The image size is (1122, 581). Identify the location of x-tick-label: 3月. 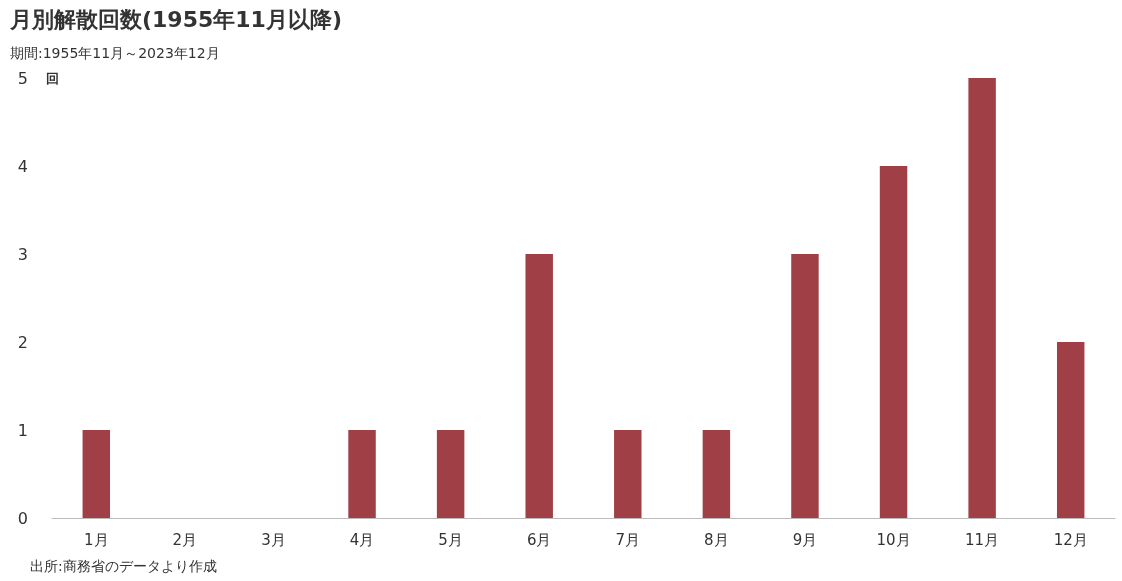
(273, 539).